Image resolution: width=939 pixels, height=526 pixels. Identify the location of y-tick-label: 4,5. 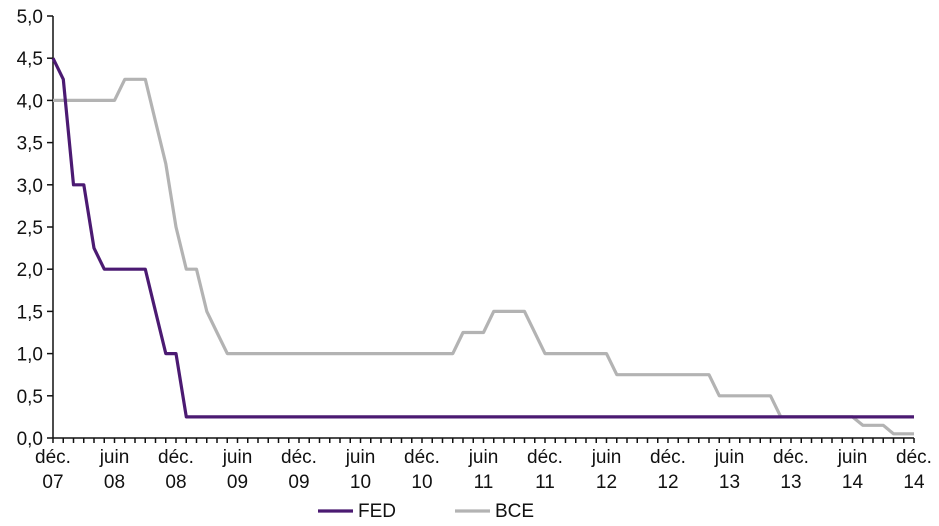
(30, 59).